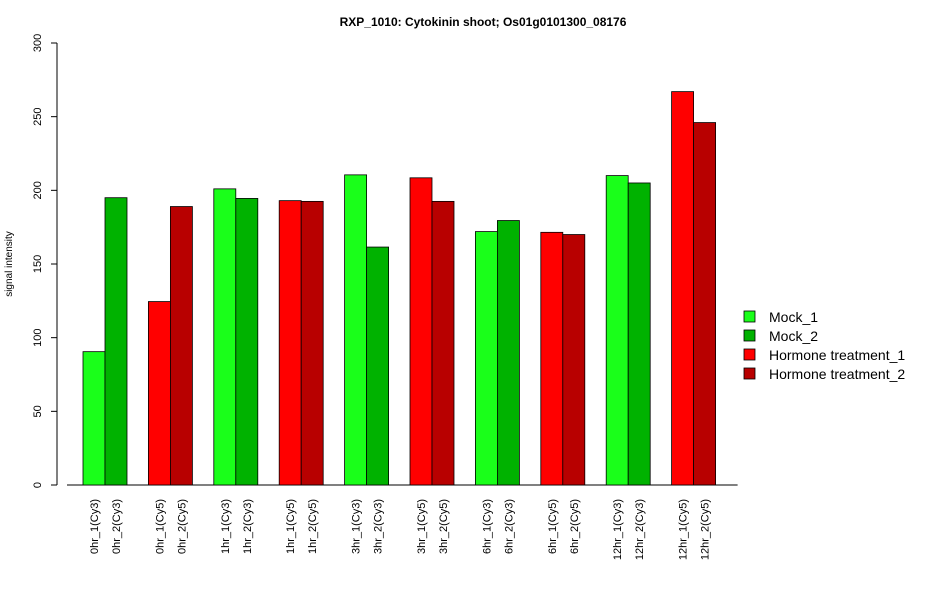 The height and width of the screenshot is (600, 950). What do you see at coordinates (793, 336) in the screenshot?
I see `legend-label: Mock_2` at bounding box center [793, 336].